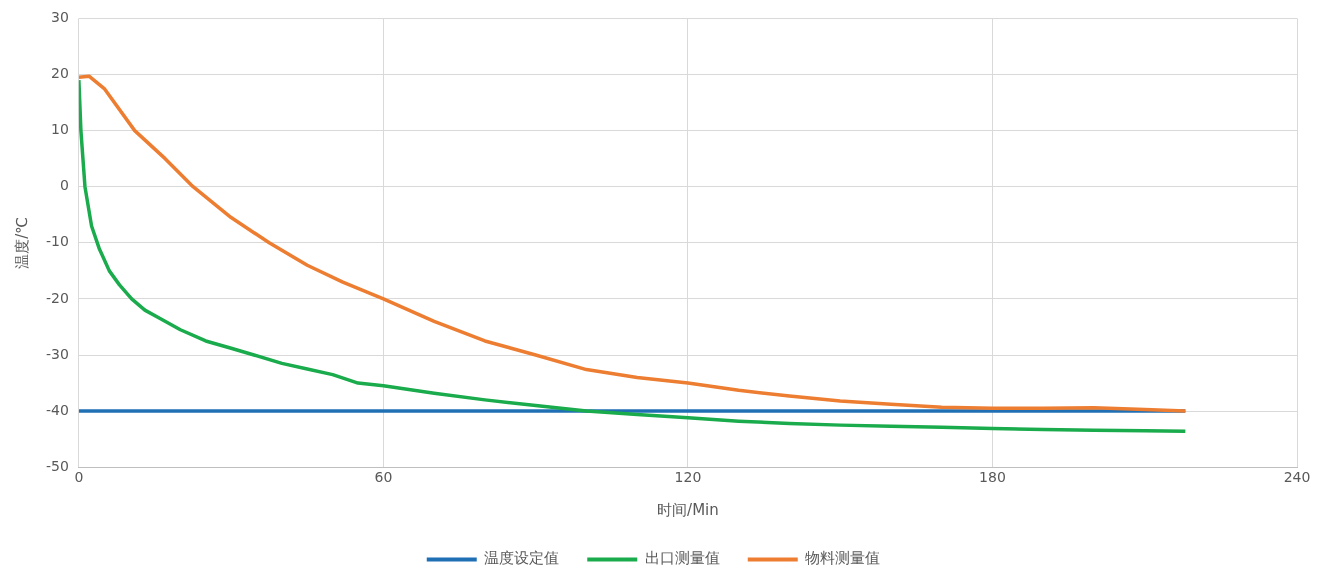  Describe the element at coordinates (682, 558) in the screenshot. I see `legend-label: 出口测量值` at that location.